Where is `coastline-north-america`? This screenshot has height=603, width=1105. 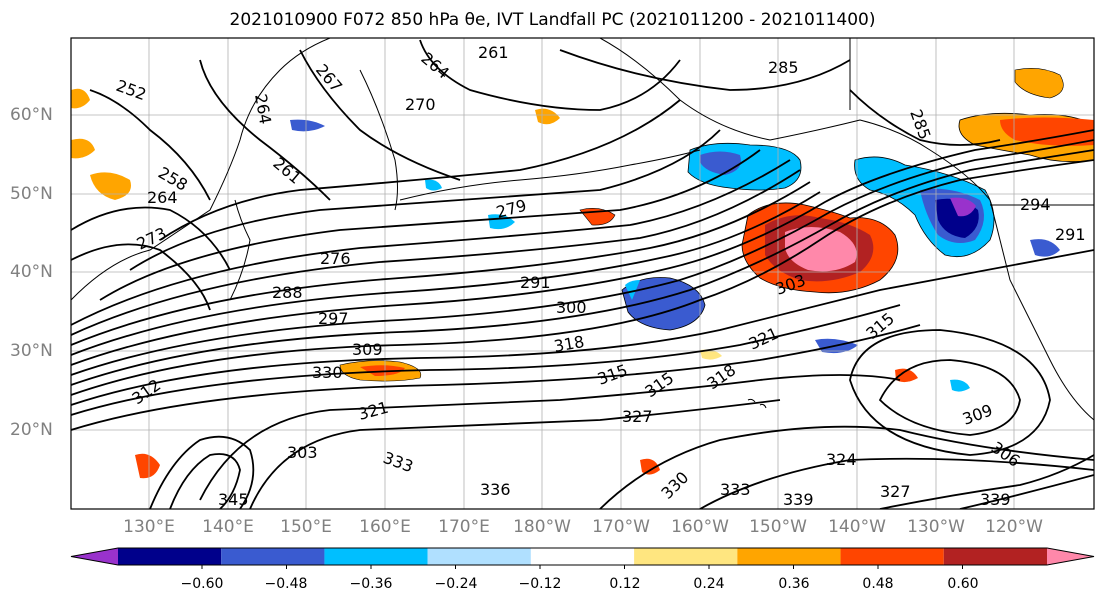 coastline-north-america is located at coordinates (1041, 310).